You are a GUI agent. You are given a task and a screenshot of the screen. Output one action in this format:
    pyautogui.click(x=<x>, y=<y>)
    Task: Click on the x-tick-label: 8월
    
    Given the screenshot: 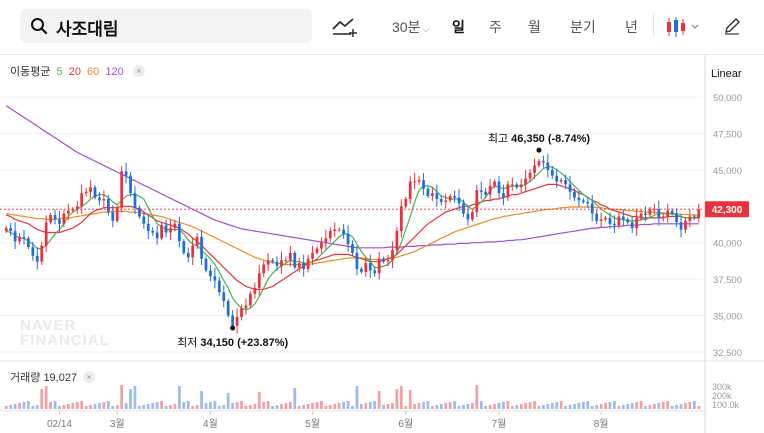 What is the action you would take?
    pyautogui.click(x=601, y=424)
    